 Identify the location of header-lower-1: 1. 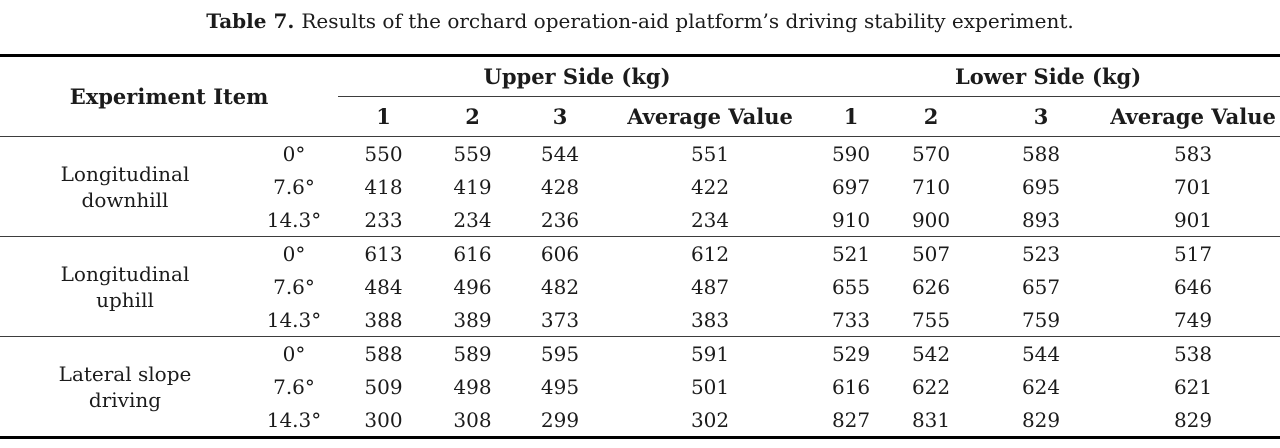
(851, 116).